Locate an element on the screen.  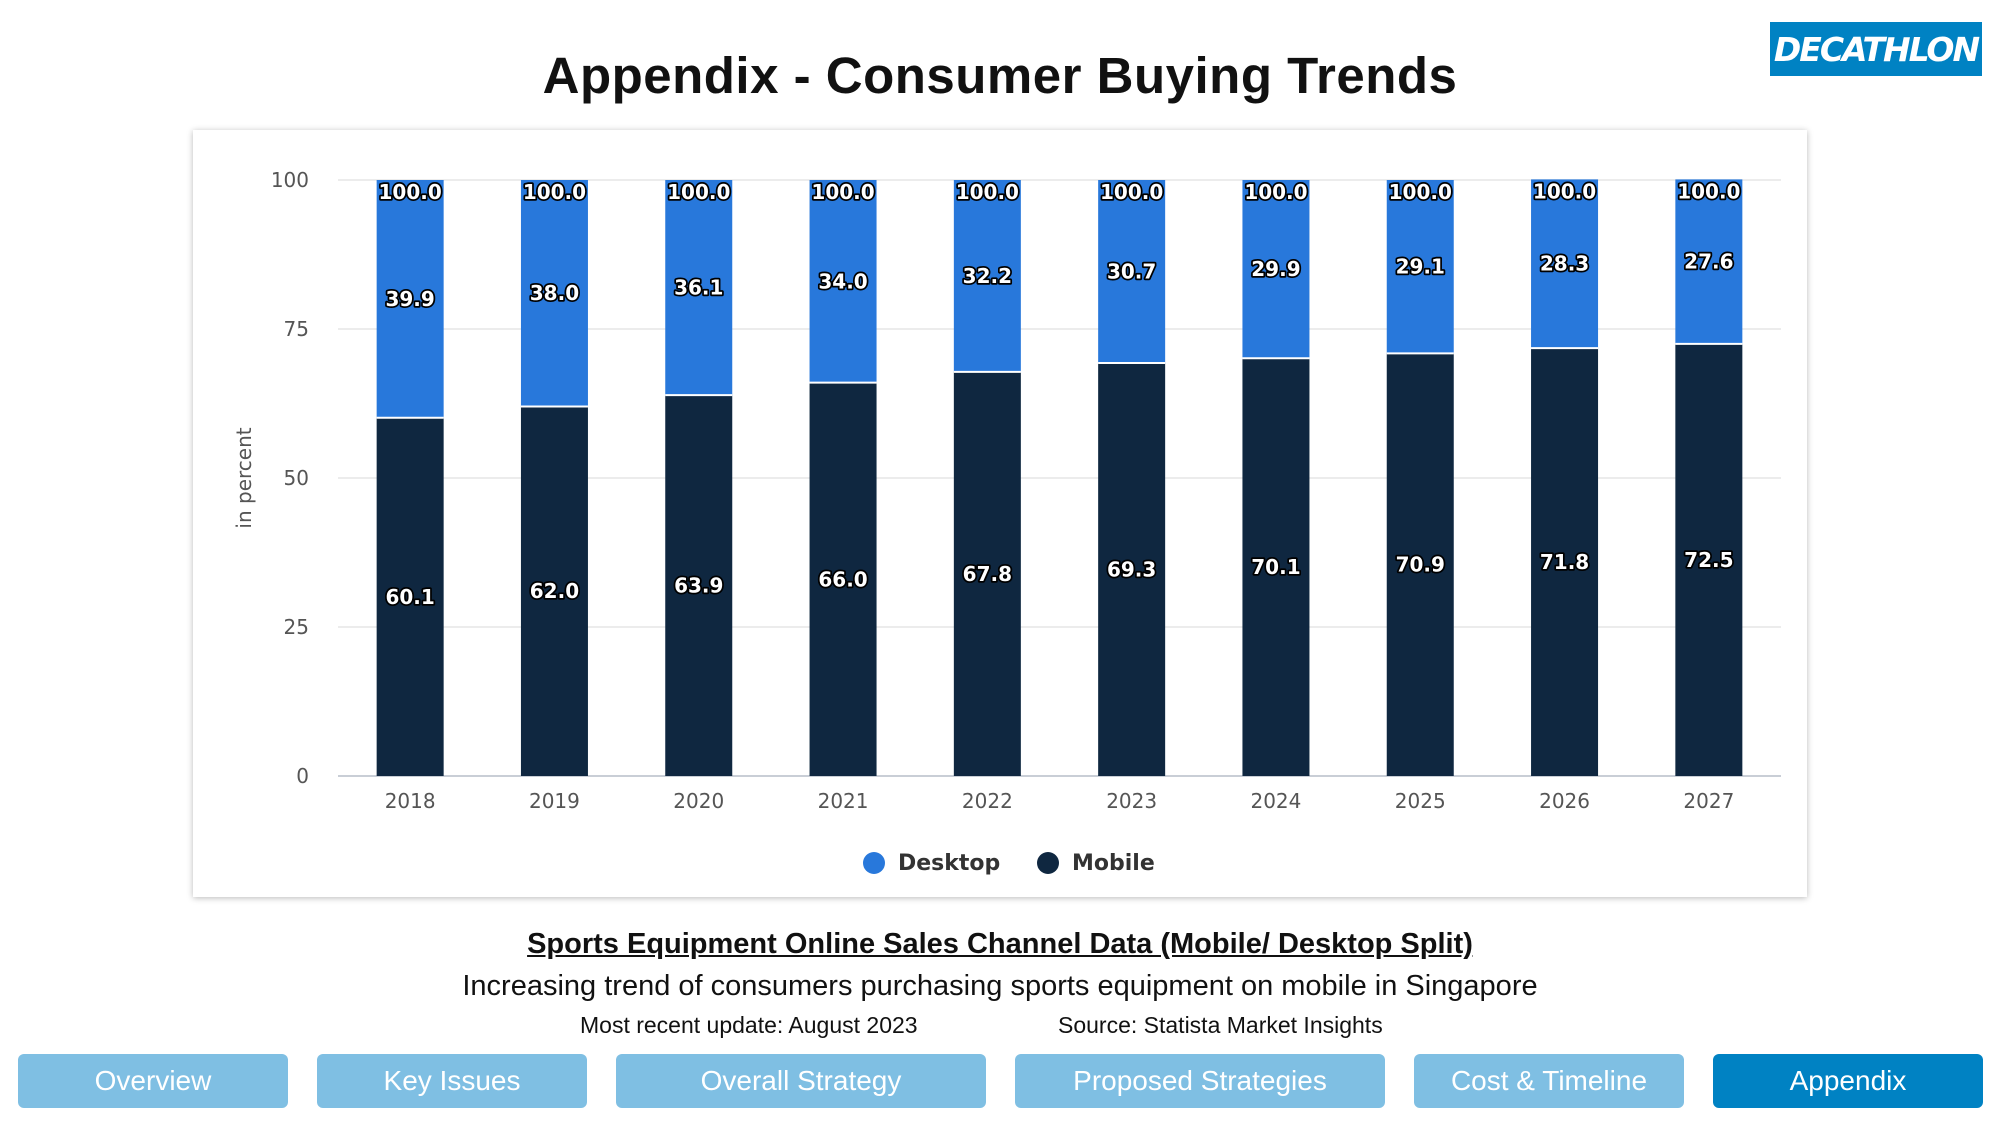
y-tick-label: 50 is located at coordinates (296, 478).